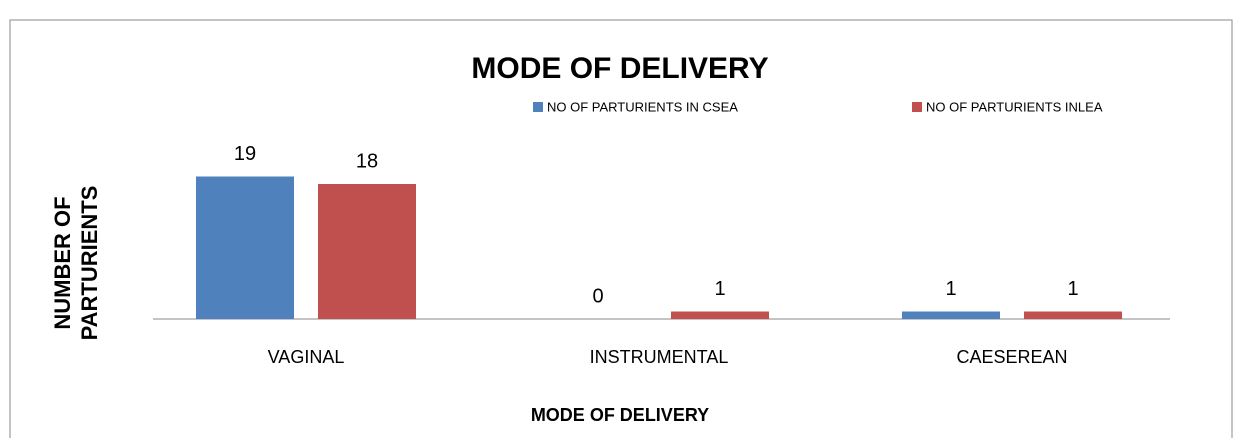  What do you see at coordinates (245, 154) in the screenshot?
I see `data-label: 19` at bounding box center [245, 154].